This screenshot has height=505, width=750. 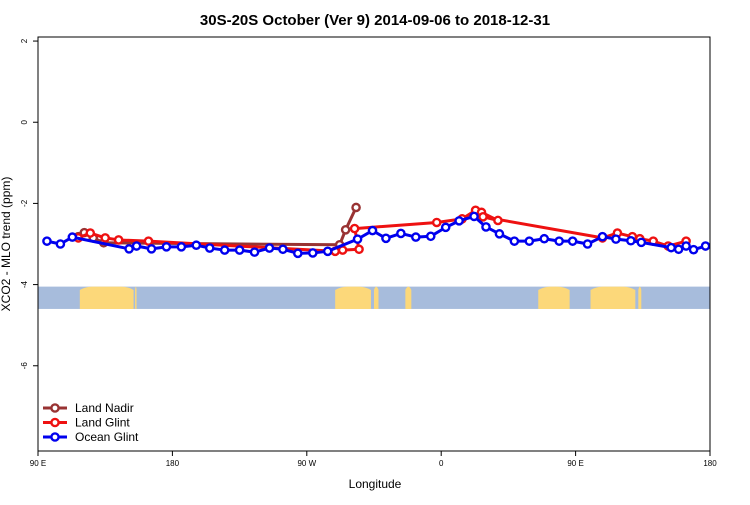 I want to click on y-tick-label-1: 0, so click(x=24, y=121).